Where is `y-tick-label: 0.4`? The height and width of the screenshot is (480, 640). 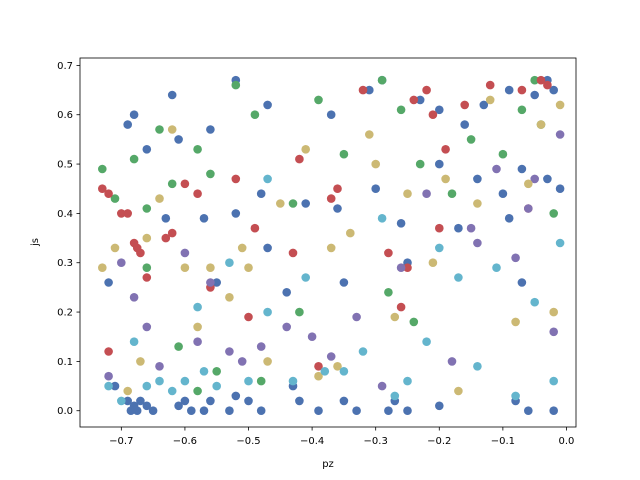
y-tick-label: 0.4 is located at coordinates (65, 214).